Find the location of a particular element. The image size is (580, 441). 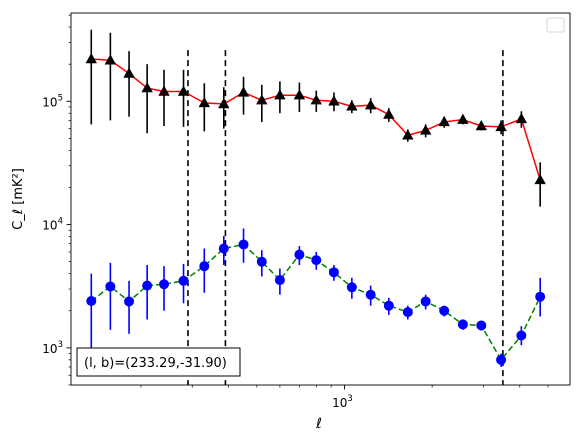

x-axis-label: ℓ is located at coordinates (318, 424).